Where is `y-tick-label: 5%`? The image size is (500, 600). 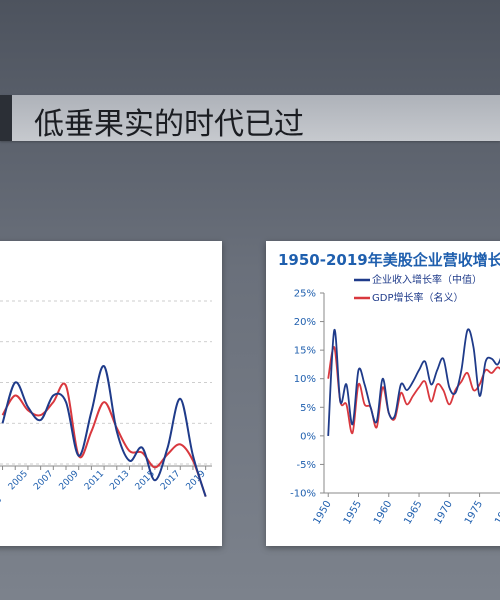 y-tick-label: 5% is located at coordinates (308, 408).